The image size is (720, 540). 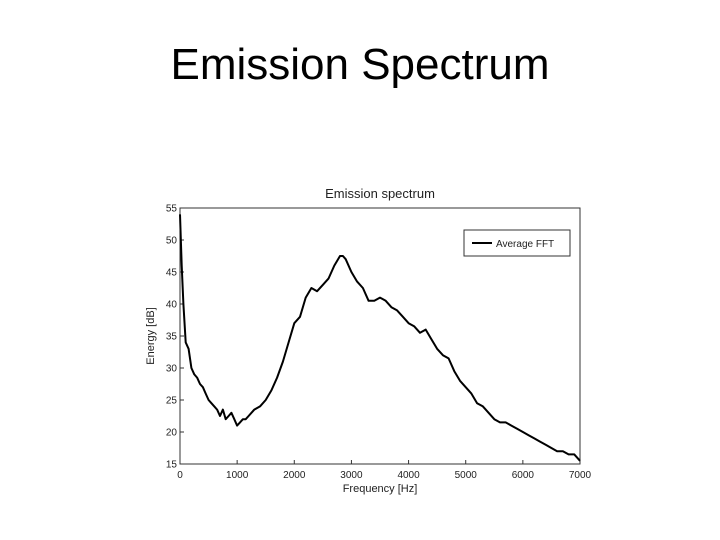 I want to click on y-tick-label: 25, so click(x=172, y=401).